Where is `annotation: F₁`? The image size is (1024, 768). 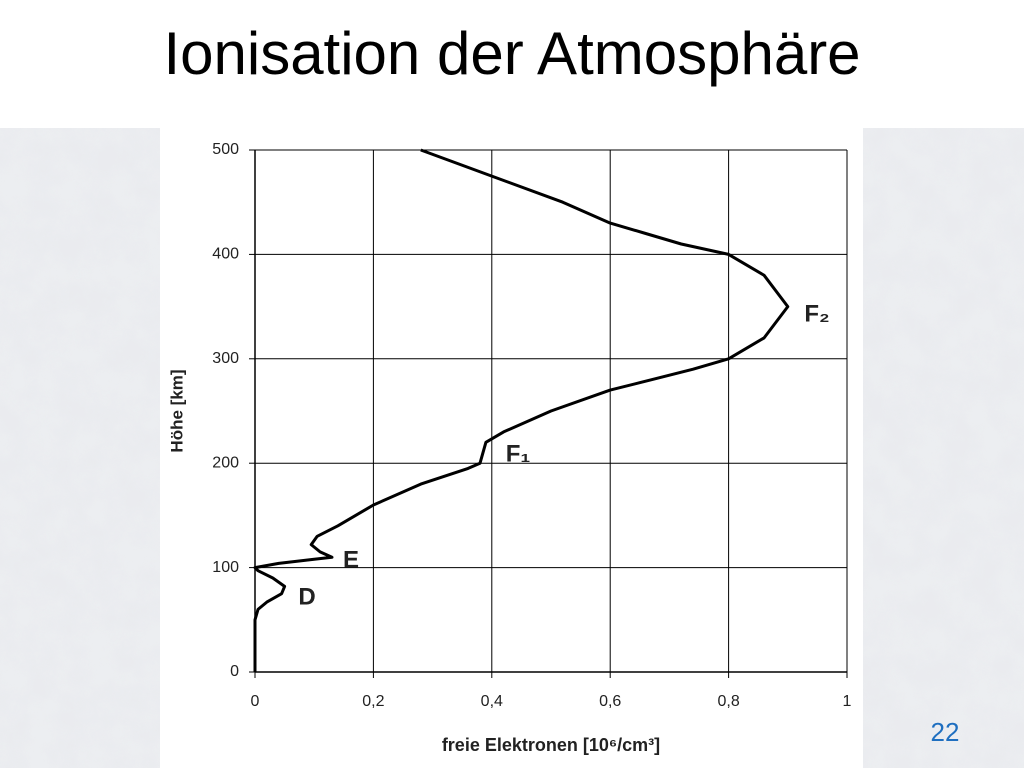
annotation: F₁ is located at coordinates (518, 453).